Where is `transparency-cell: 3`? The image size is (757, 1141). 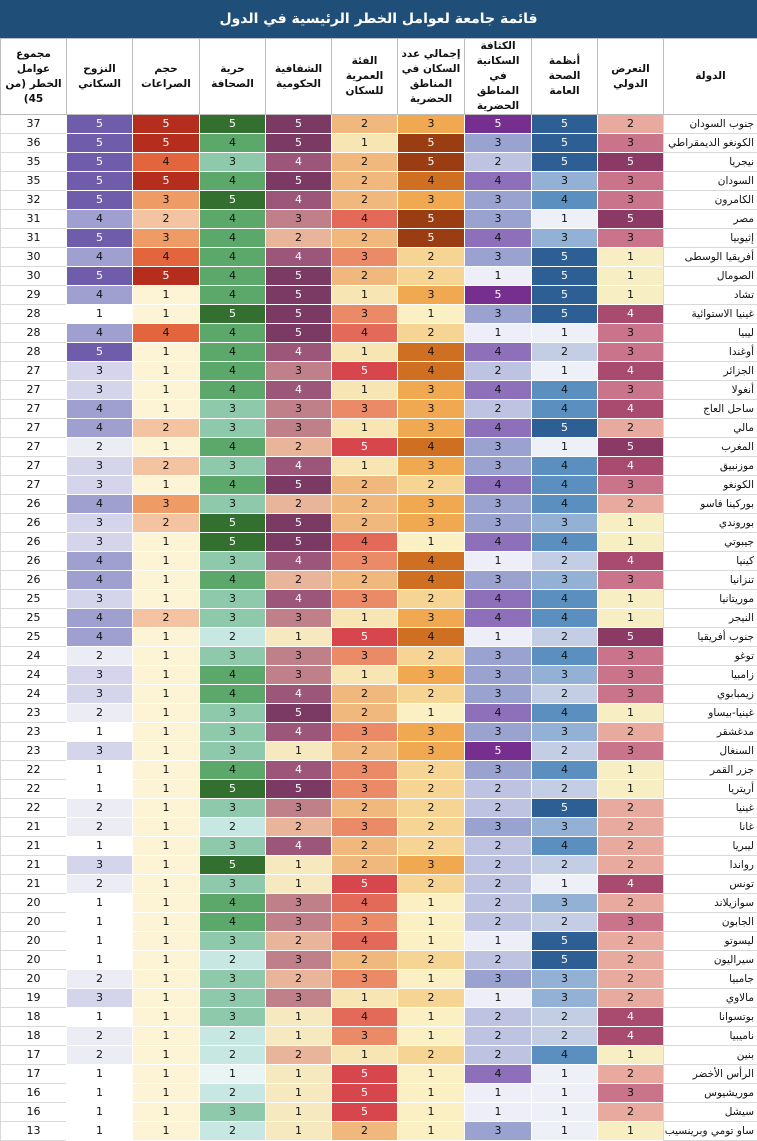
transparency-cell: 3 is located at coordinates (299, 998).